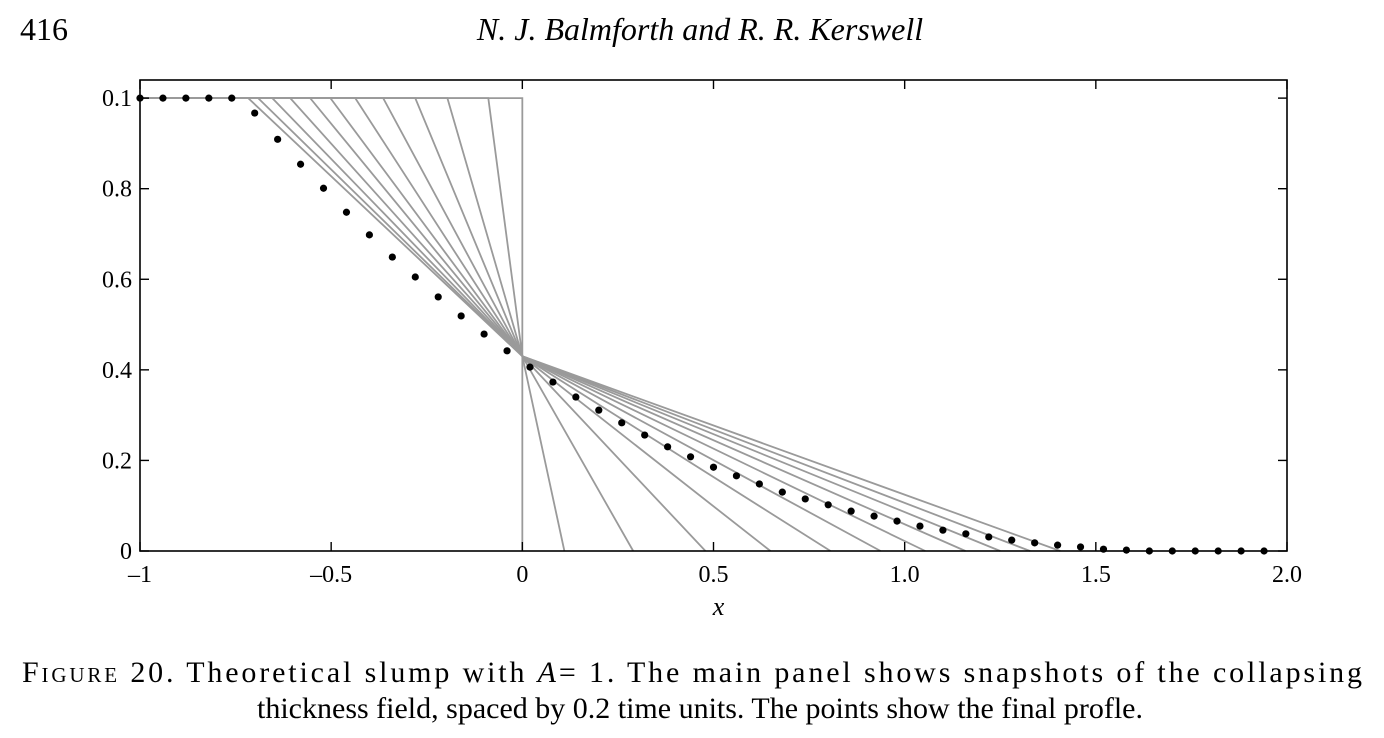 This screenshot has height=738, width=1384. I want to click on x-tick-label: 1.0, so click(905, 575).